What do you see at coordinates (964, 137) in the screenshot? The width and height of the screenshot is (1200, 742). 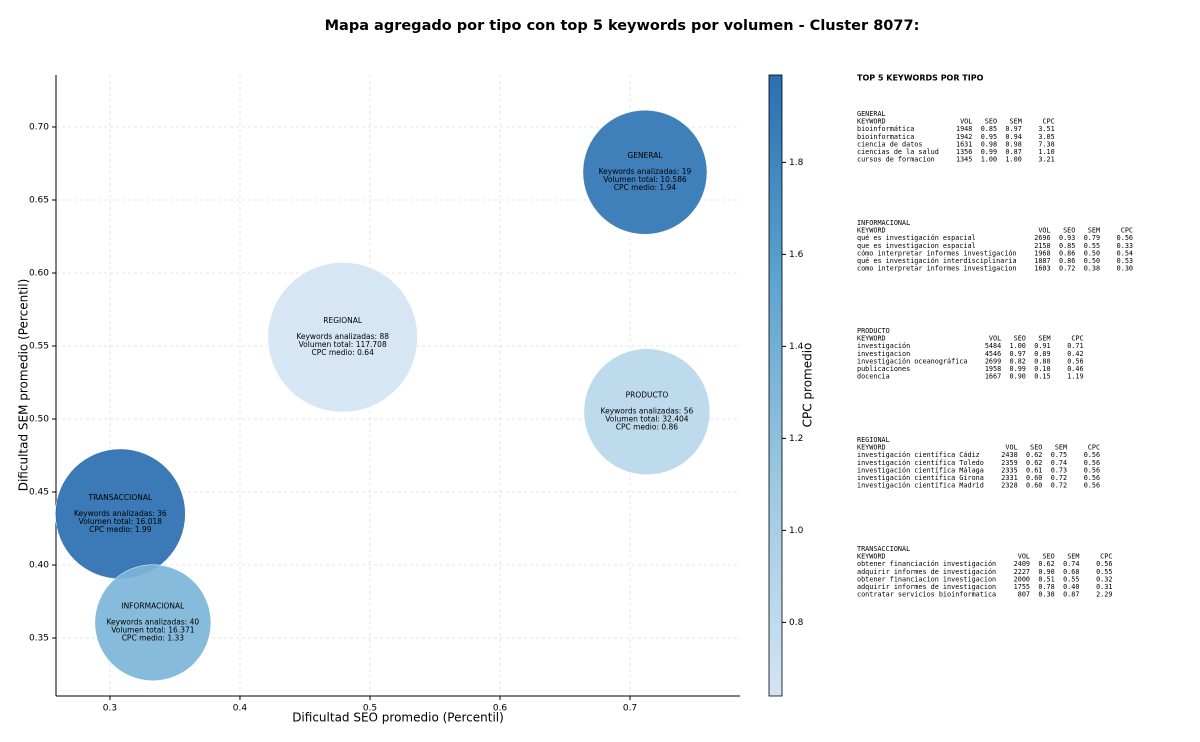 I see `table-cell: 1942` at bounding box center [964, 137].